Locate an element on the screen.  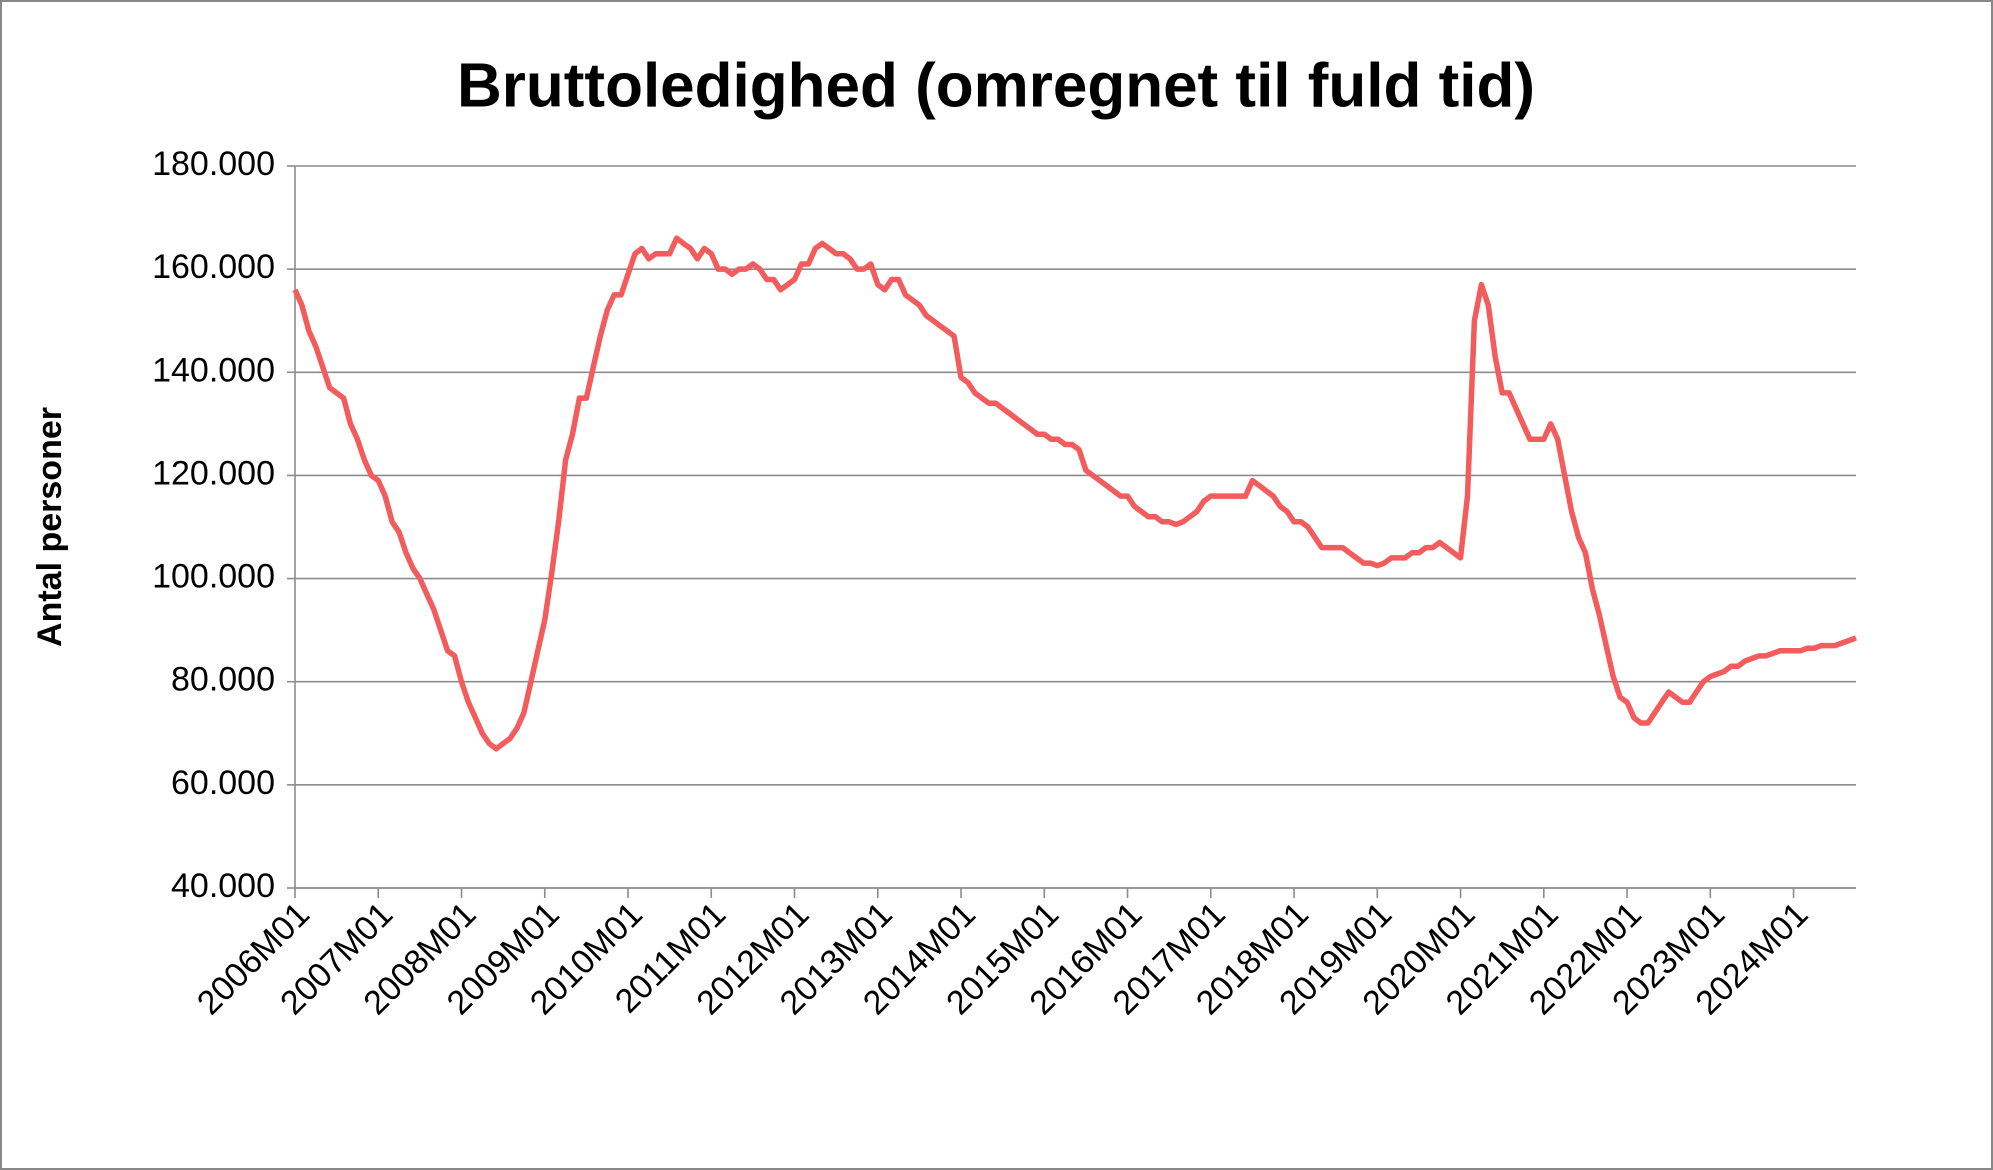
y-tick-label: 40.000 is located at coordinates (223, 886).